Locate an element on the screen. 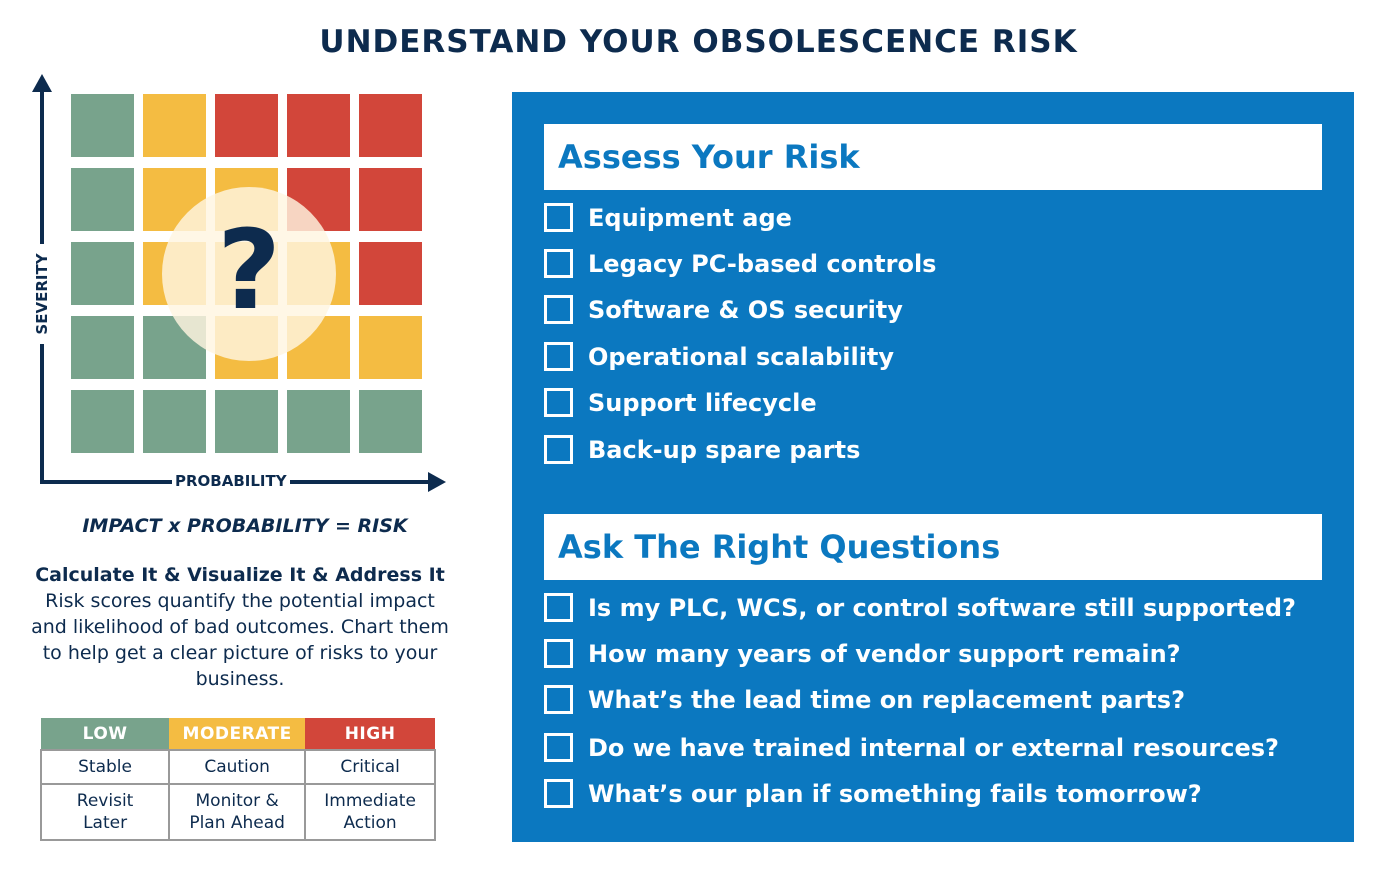 The width and height of the screenshot is (1397, 881). checklist-item-label: How many years of vendor support remain? is located at coordinates (884, 653).